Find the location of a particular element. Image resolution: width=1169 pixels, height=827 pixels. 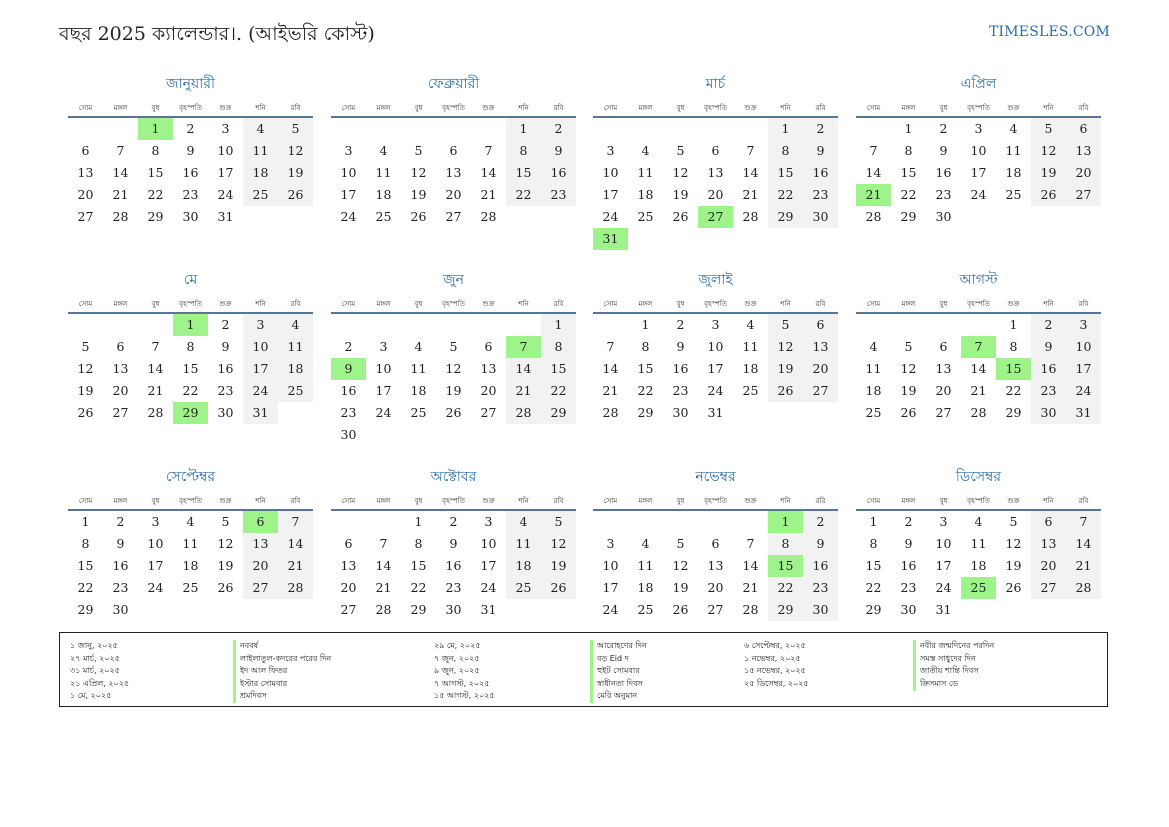

month-name: জানুয়ারী is located at coordinates (190, 84).